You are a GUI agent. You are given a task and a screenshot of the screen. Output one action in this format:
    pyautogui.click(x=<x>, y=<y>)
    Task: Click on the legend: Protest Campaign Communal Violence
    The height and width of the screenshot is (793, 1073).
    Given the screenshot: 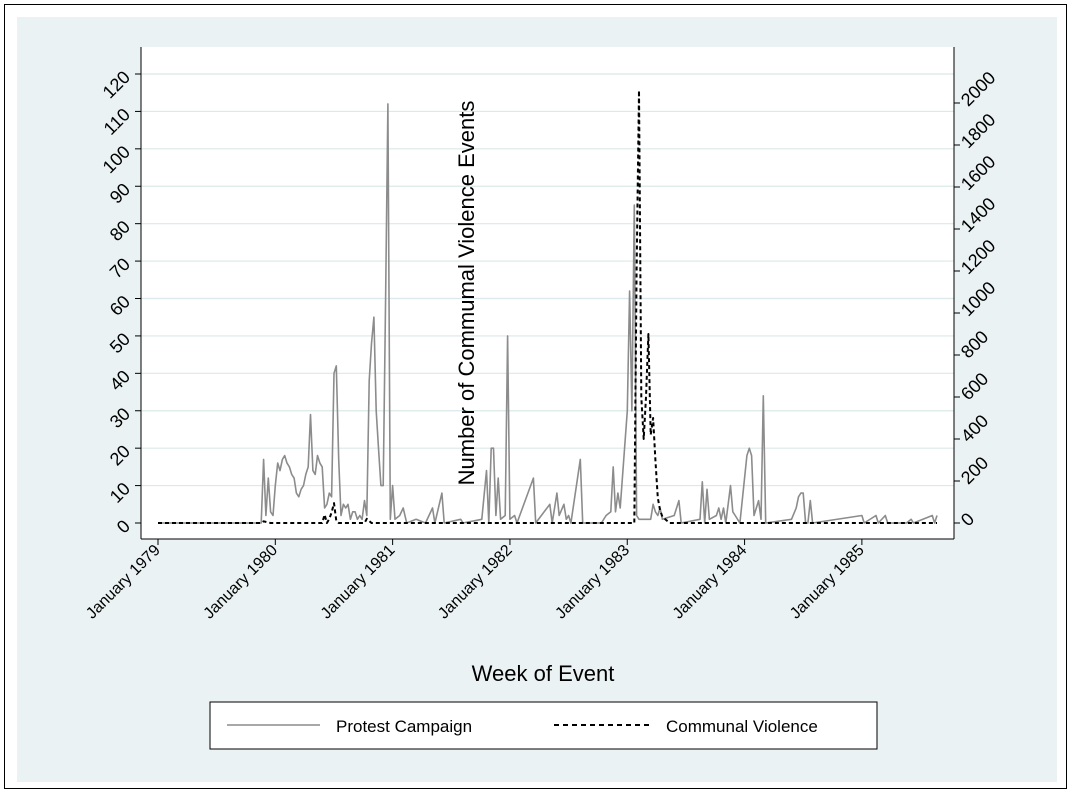 What is the action you would take?
    pyautogui.click(x=543, y=725)
    